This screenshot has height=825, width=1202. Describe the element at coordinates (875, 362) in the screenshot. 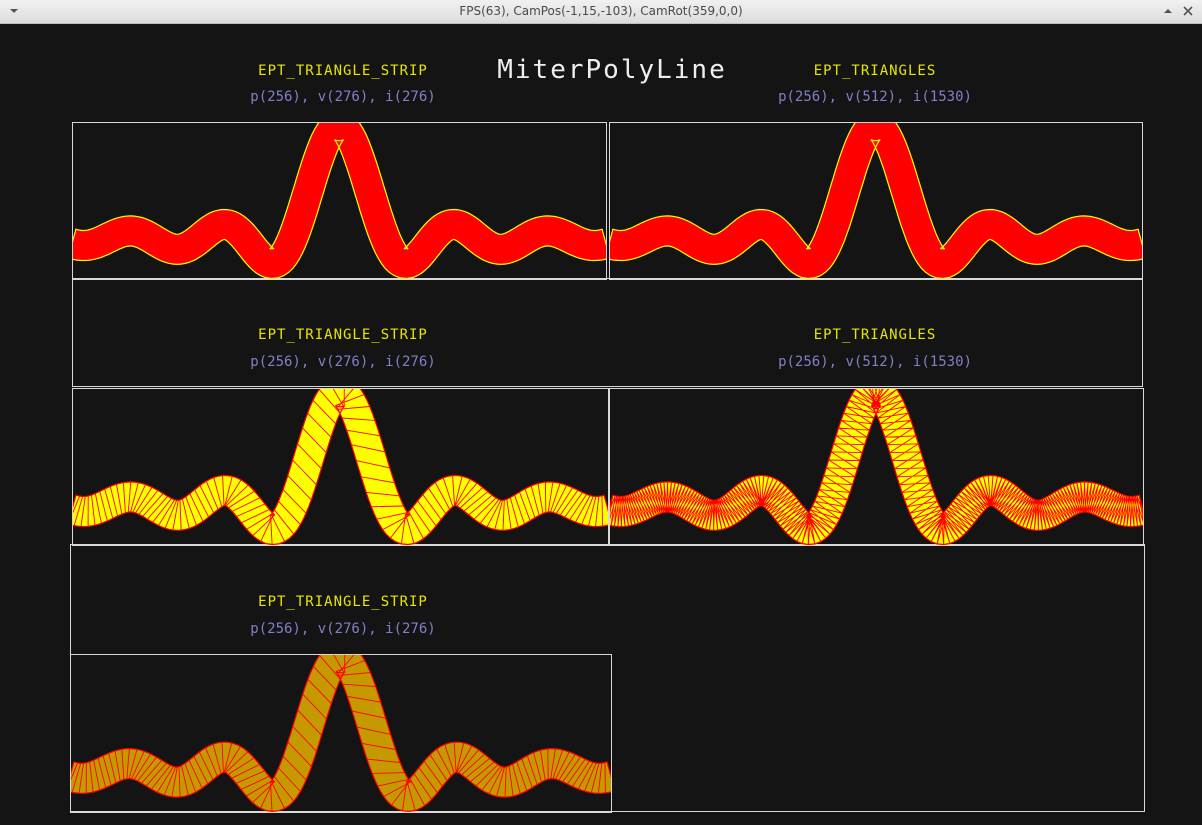

I see `panel-4-stats-label: p(256), v(512), i(1530)` at that location.